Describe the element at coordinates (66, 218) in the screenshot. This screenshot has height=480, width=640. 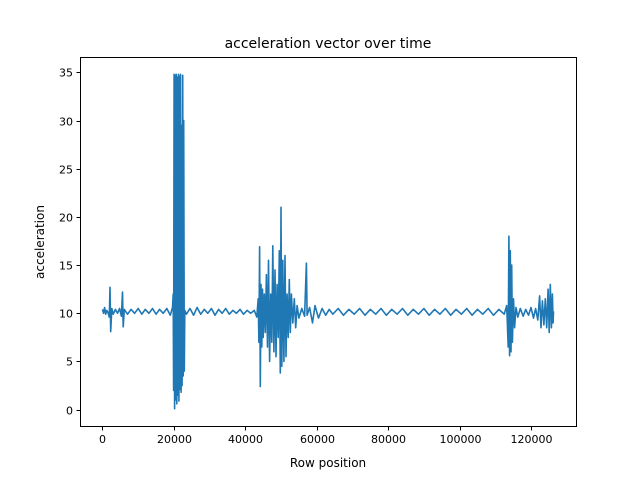
I see `y-tick-label: 20` at that location.